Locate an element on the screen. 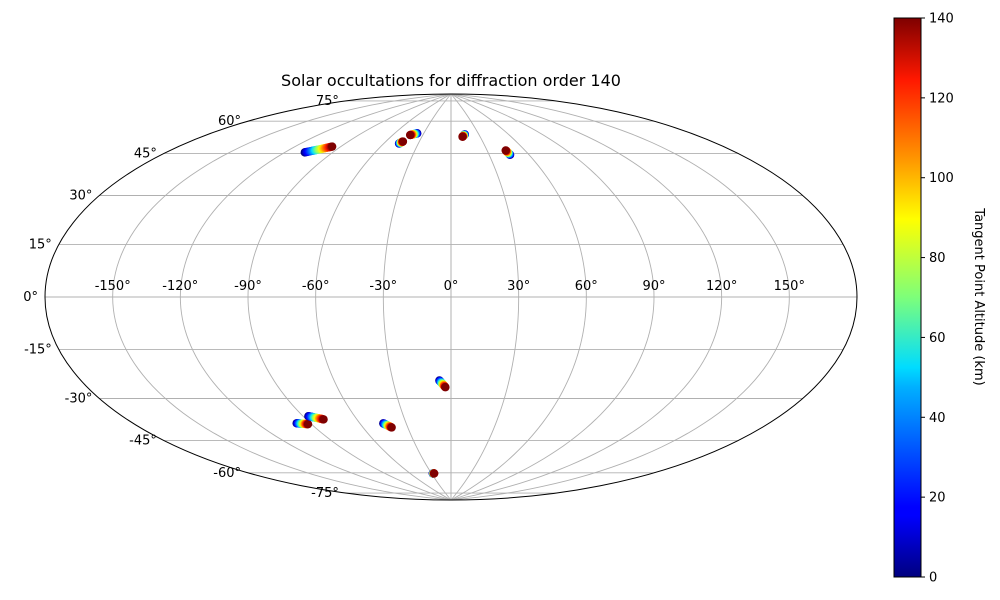 The height and width of the screenshot is (600, 1000). colorbar-label: Tangent Point Altitude (km) is located at coordinates (978, 296).